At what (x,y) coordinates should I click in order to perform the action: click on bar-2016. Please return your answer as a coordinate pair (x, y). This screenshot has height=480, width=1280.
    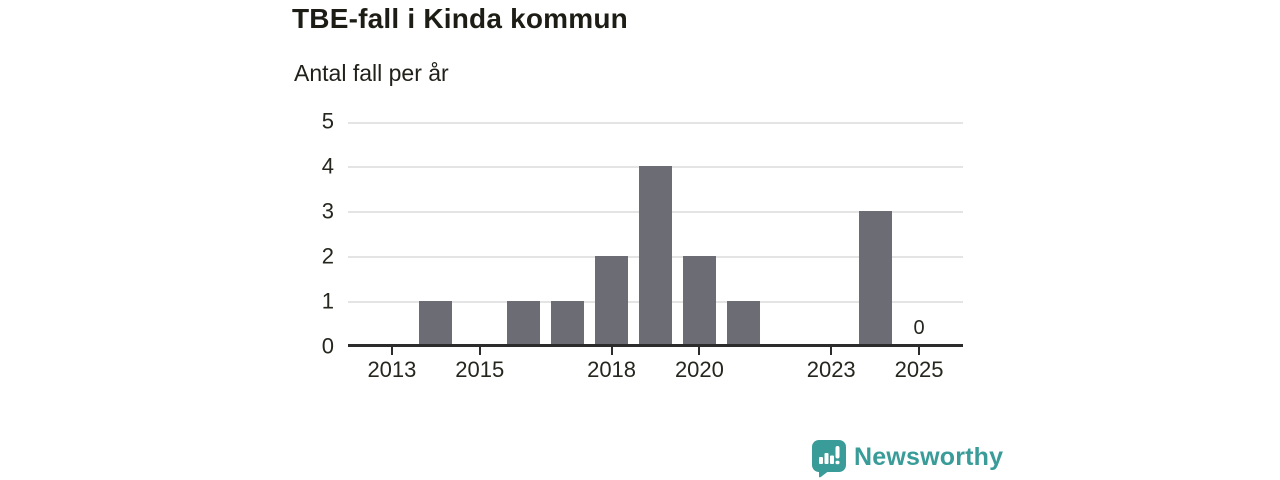
    Looking at the image, I should click on (524, 323).